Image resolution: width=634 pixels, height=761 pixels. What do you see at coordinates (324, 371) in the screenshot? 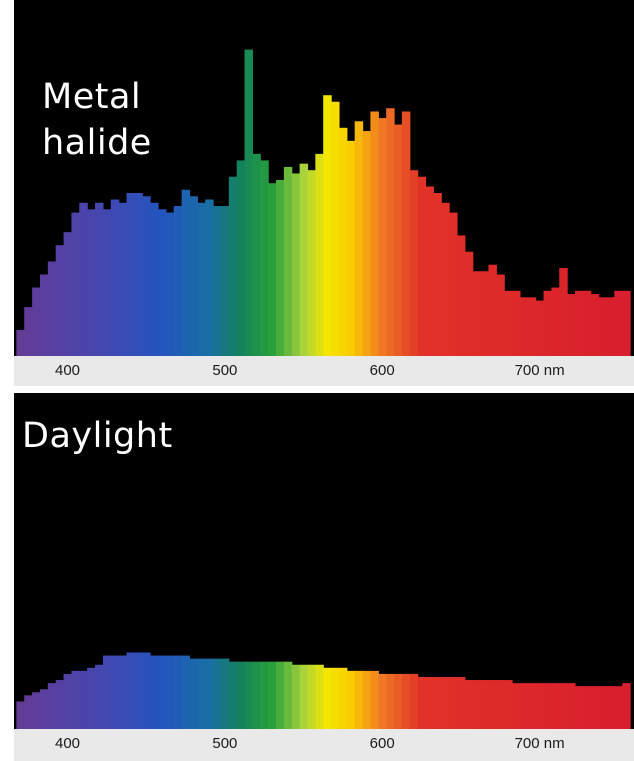
I see `metal-halide-x-axis: 400 500 600 700 nm` at bounding box center [324, 371].